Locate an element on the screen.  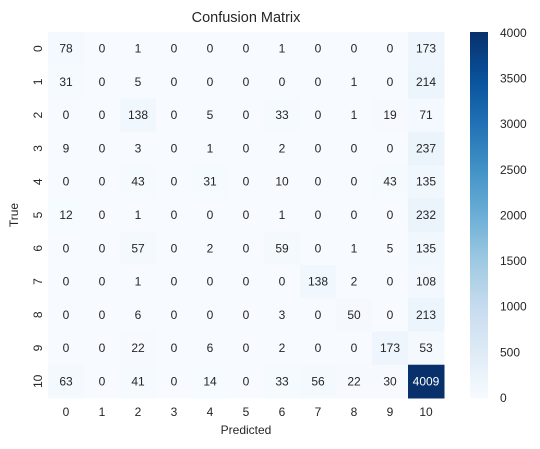
cell-value-label: 2 is located at coordinates (210, 248).